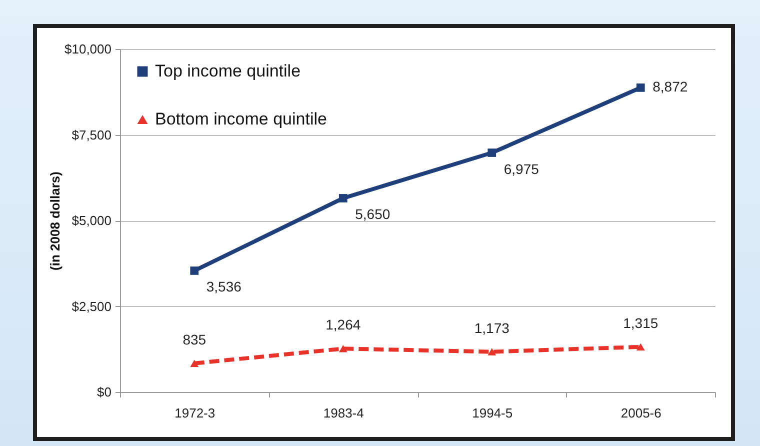  Describe the element at coordinates (372, 214) in the screenshot. I see `data-label: 5,650` at that location.